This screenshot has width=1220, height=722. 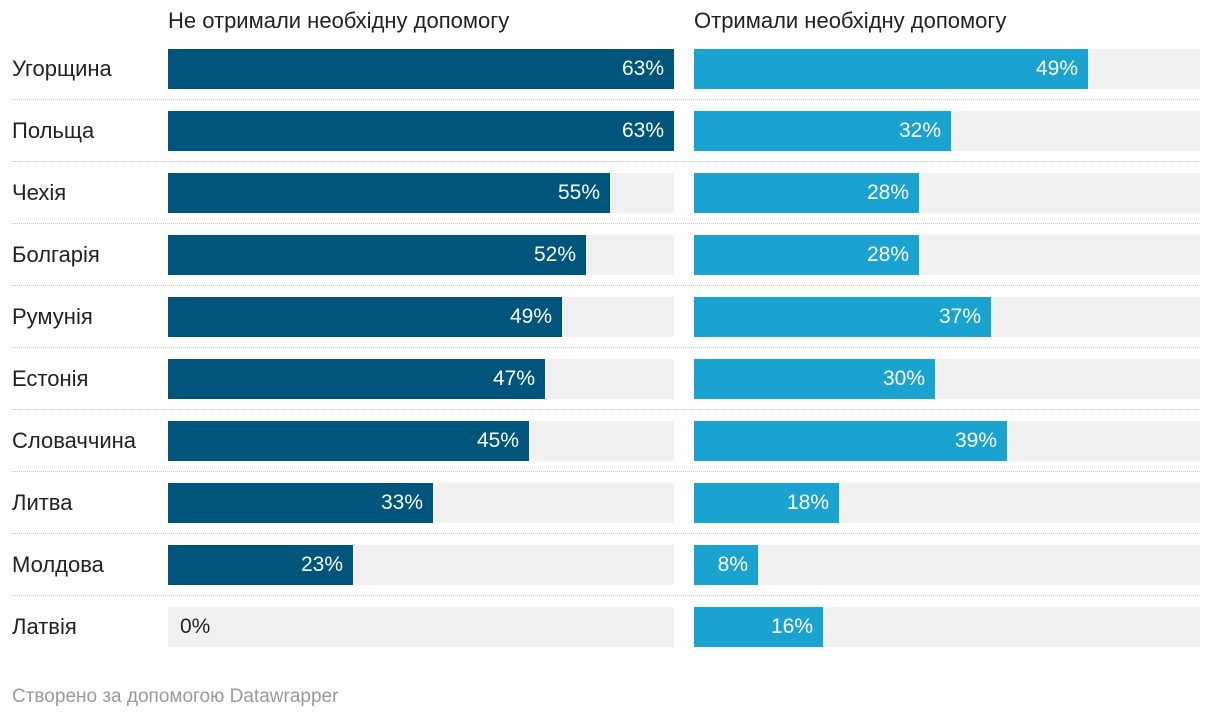 What do you see at coordinates (74, 440) in the screenshot?
I see `country-label: Словаччина` at bounding box center [74, 440].